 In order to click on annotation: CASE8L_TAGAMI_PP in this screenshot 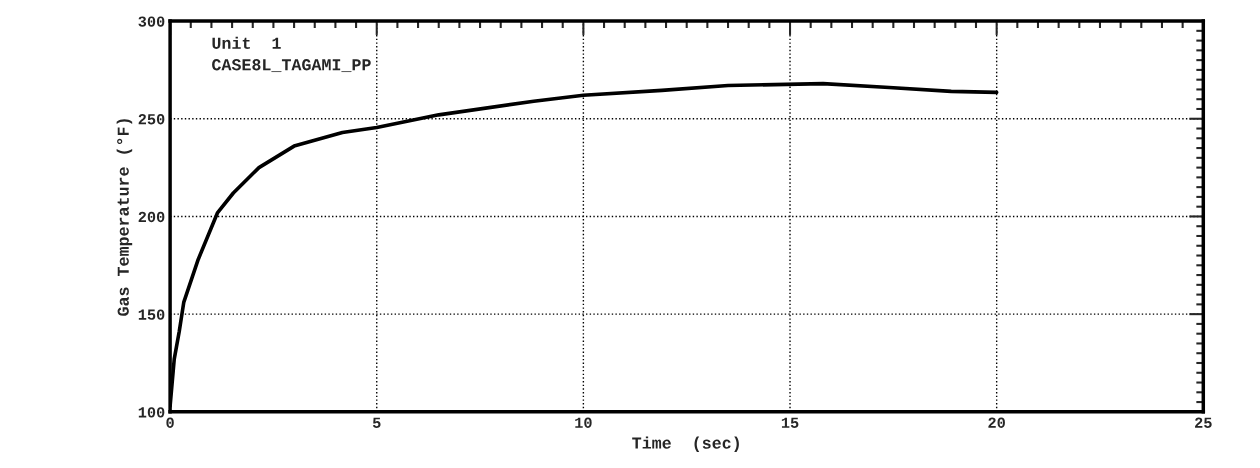, I will do `click(291, 66)`.